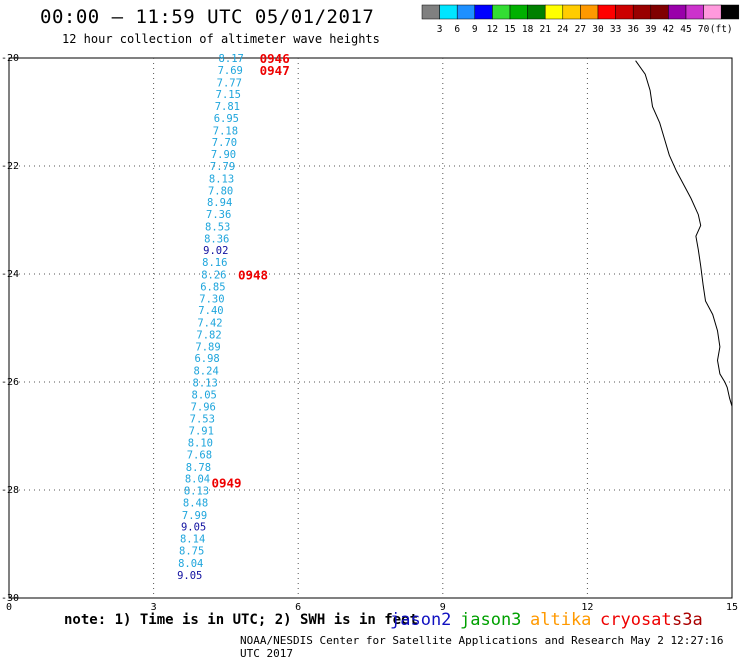 This screenshot has width=740, height=660. I want to click on wave-height-value: 7.18, so click(225, 131).